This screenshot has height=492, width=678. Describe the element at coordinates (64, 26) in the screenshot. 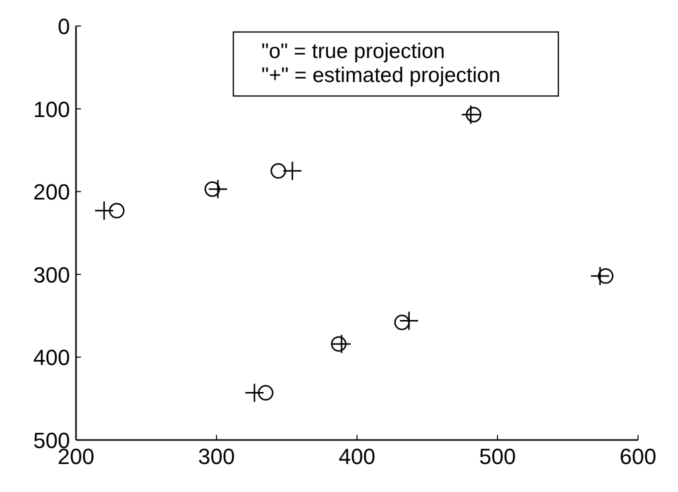

I see `y-tick-label: 0` at that location.